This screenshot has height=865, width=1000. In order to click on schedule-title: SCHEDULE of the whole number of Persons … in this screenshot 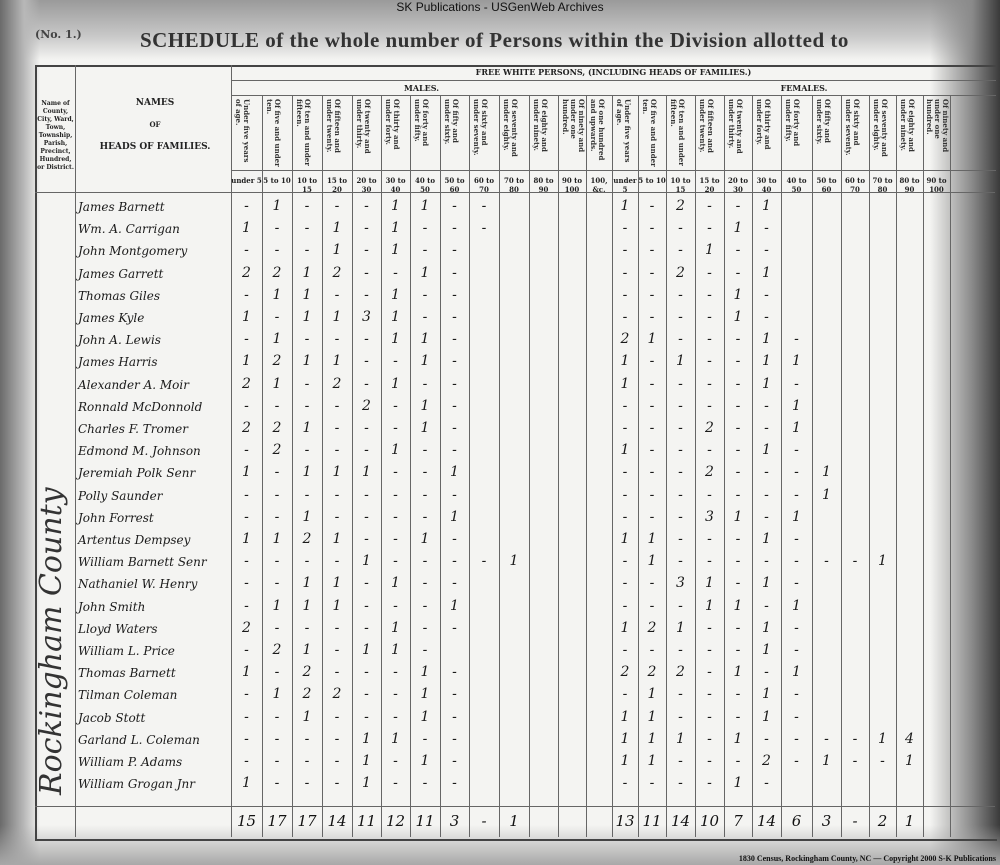, I will do `click(494, 40)`.